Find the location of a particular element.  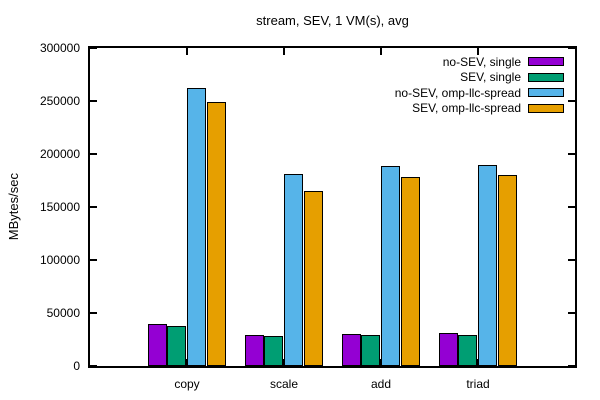

legend-label: no-SEV, single is located at coordinates (481, 61).